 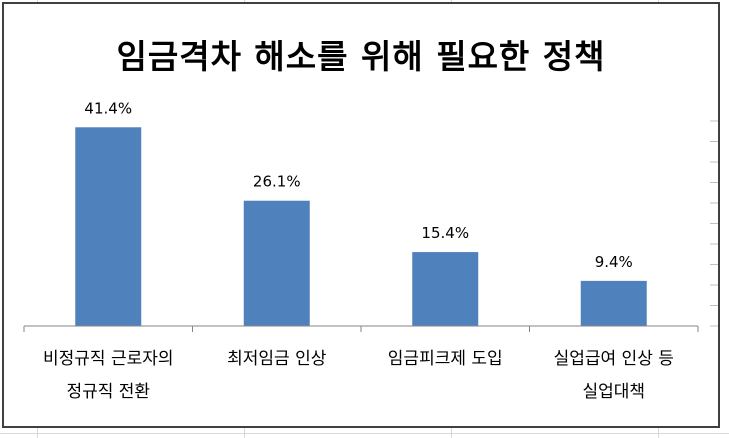 What do you see at coordinates (108, 359) in the screenshot?
I see `category-label: 비정규직 근로자의` at bounding box center [108, 359].